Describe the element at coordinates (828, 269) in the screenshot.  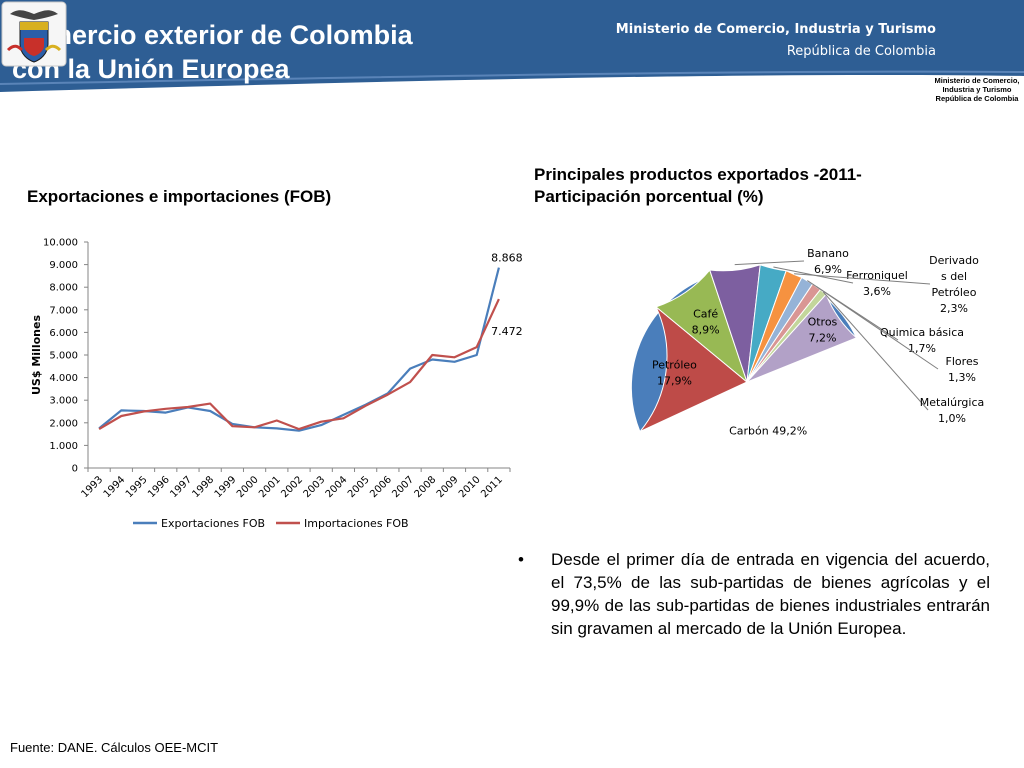
I see `slice-label: 6,9%` at that location.